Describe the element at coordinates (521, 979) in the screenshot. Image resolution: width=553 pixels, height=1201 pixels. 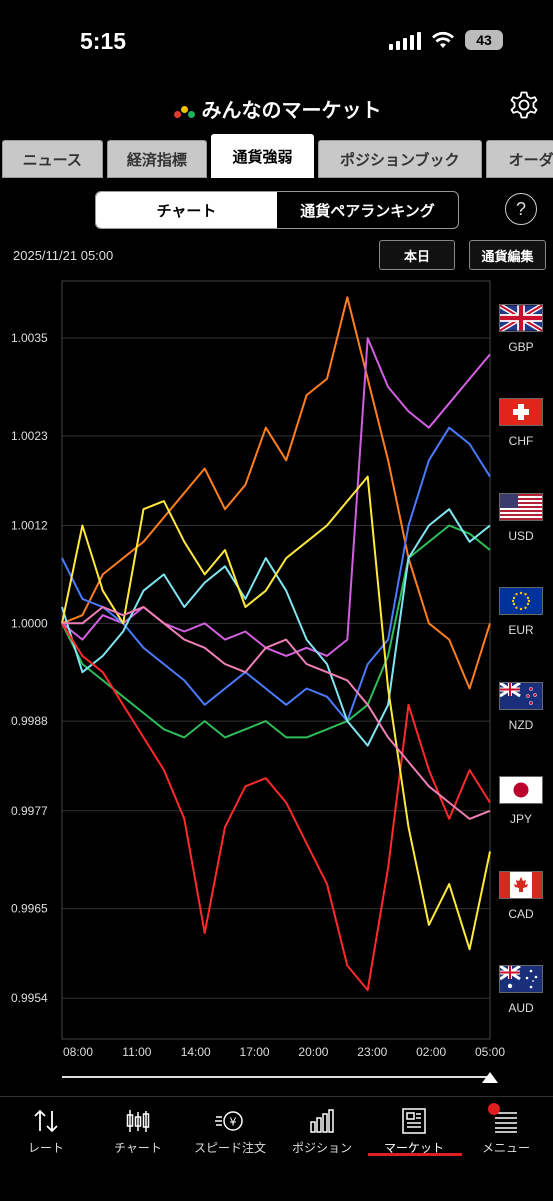
I see `aud-flag-icon` at that location.